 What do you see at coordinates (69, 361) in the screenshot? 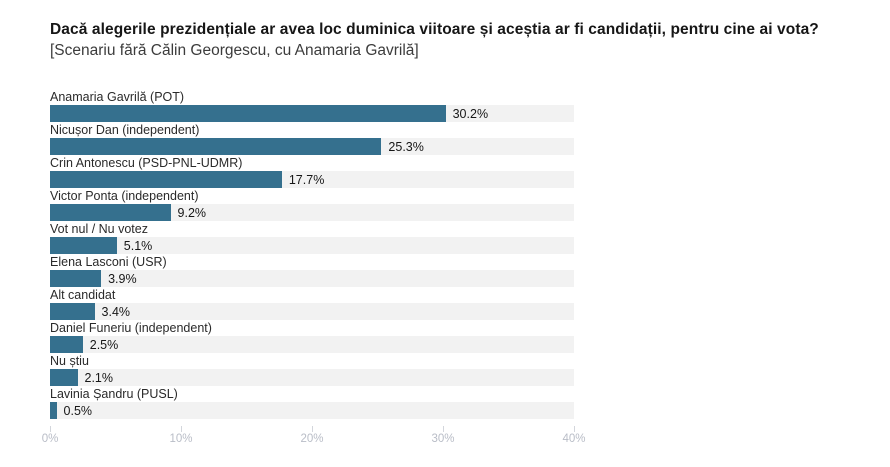
I see `bar-category-label: Nu știu` at bounding box center [69, 361].